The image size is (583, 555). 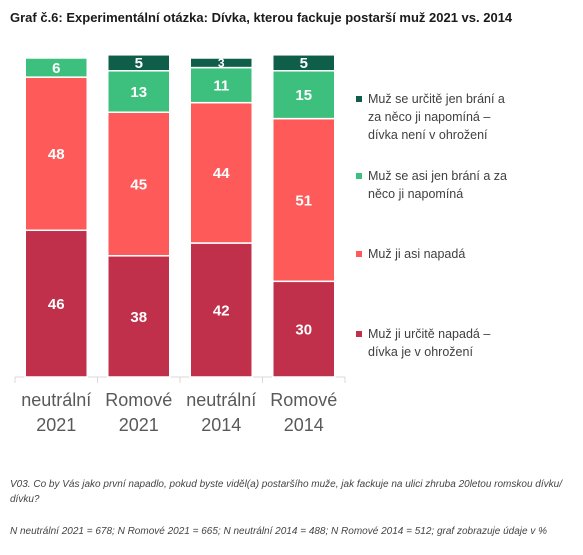 I want to click on legend-label: Muž ji asi napadá, so click(x=416, y=254).